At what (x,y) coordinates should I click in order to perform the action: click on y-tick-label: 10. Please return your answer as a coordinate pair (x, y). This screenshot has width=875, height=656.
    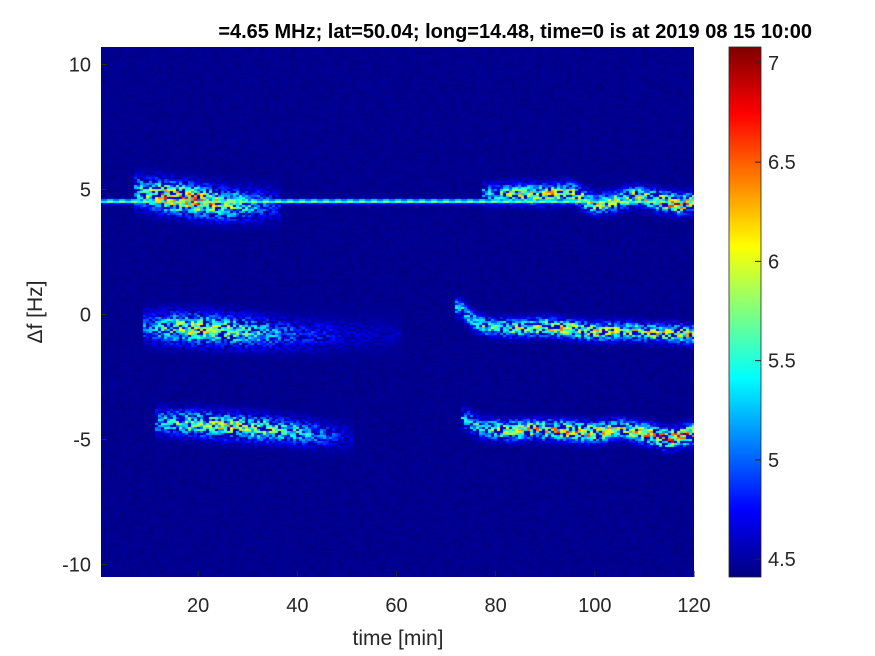
    Looking at the image, I should click on (80, 66).